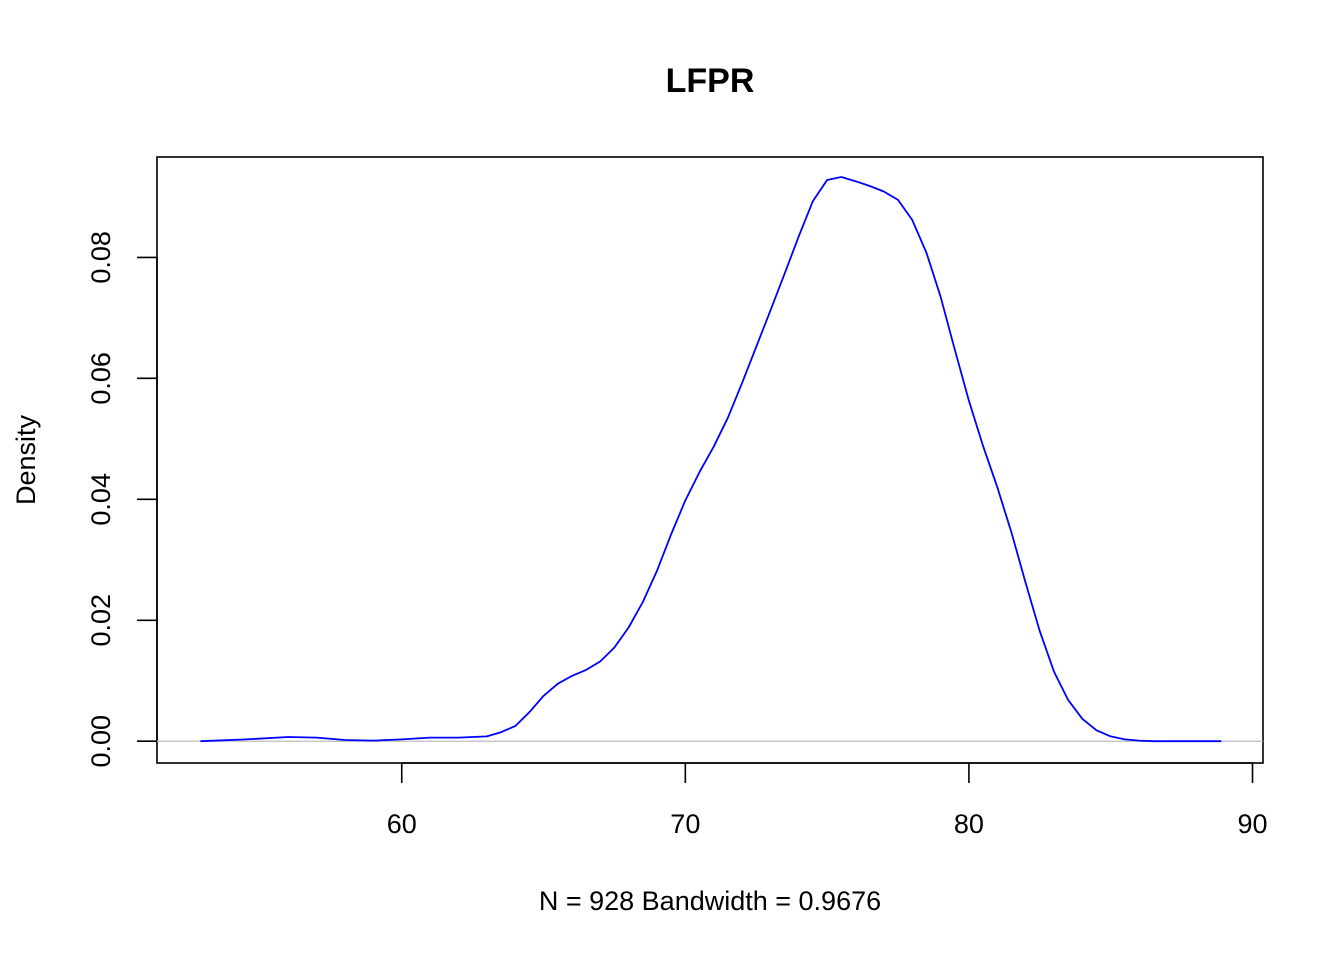 This screenshot has width=1344, height=960. Describe the element at coordinates (710, 81) in the screenshot. I see `chart-title: LFPR` at that location.